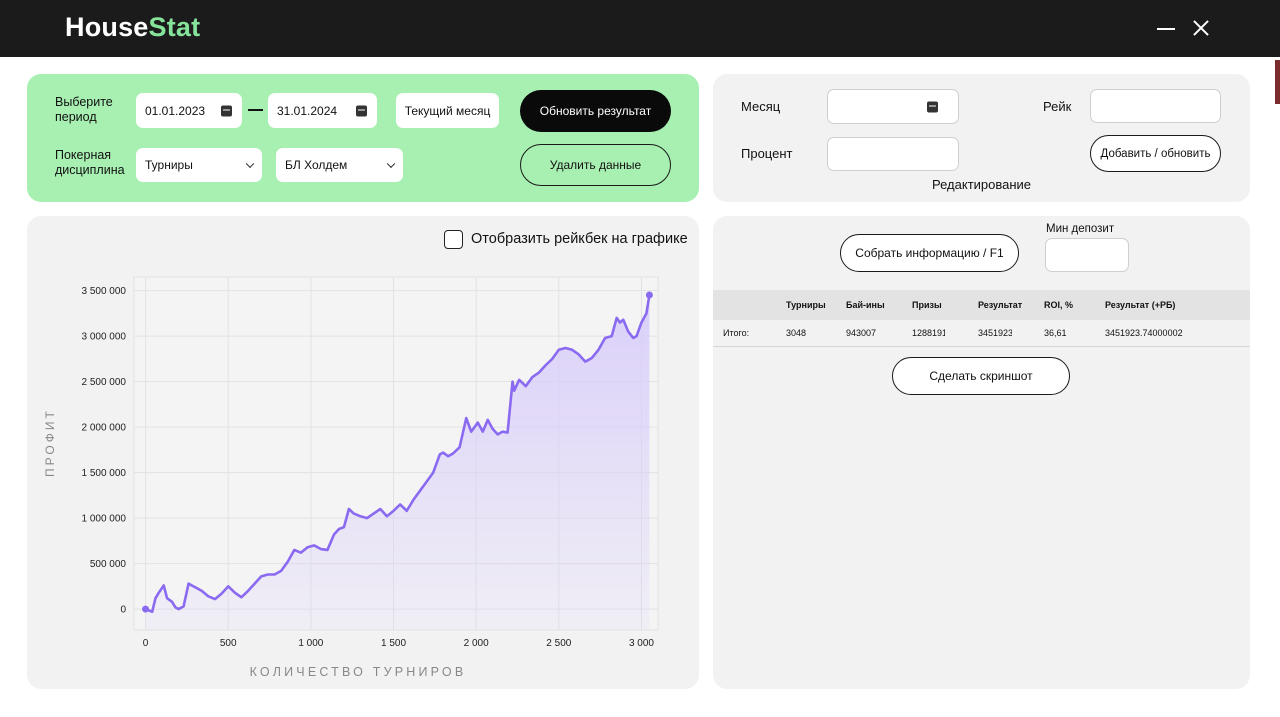  I want to click on y-tick-label: 1 500 000, so click(104, 473).